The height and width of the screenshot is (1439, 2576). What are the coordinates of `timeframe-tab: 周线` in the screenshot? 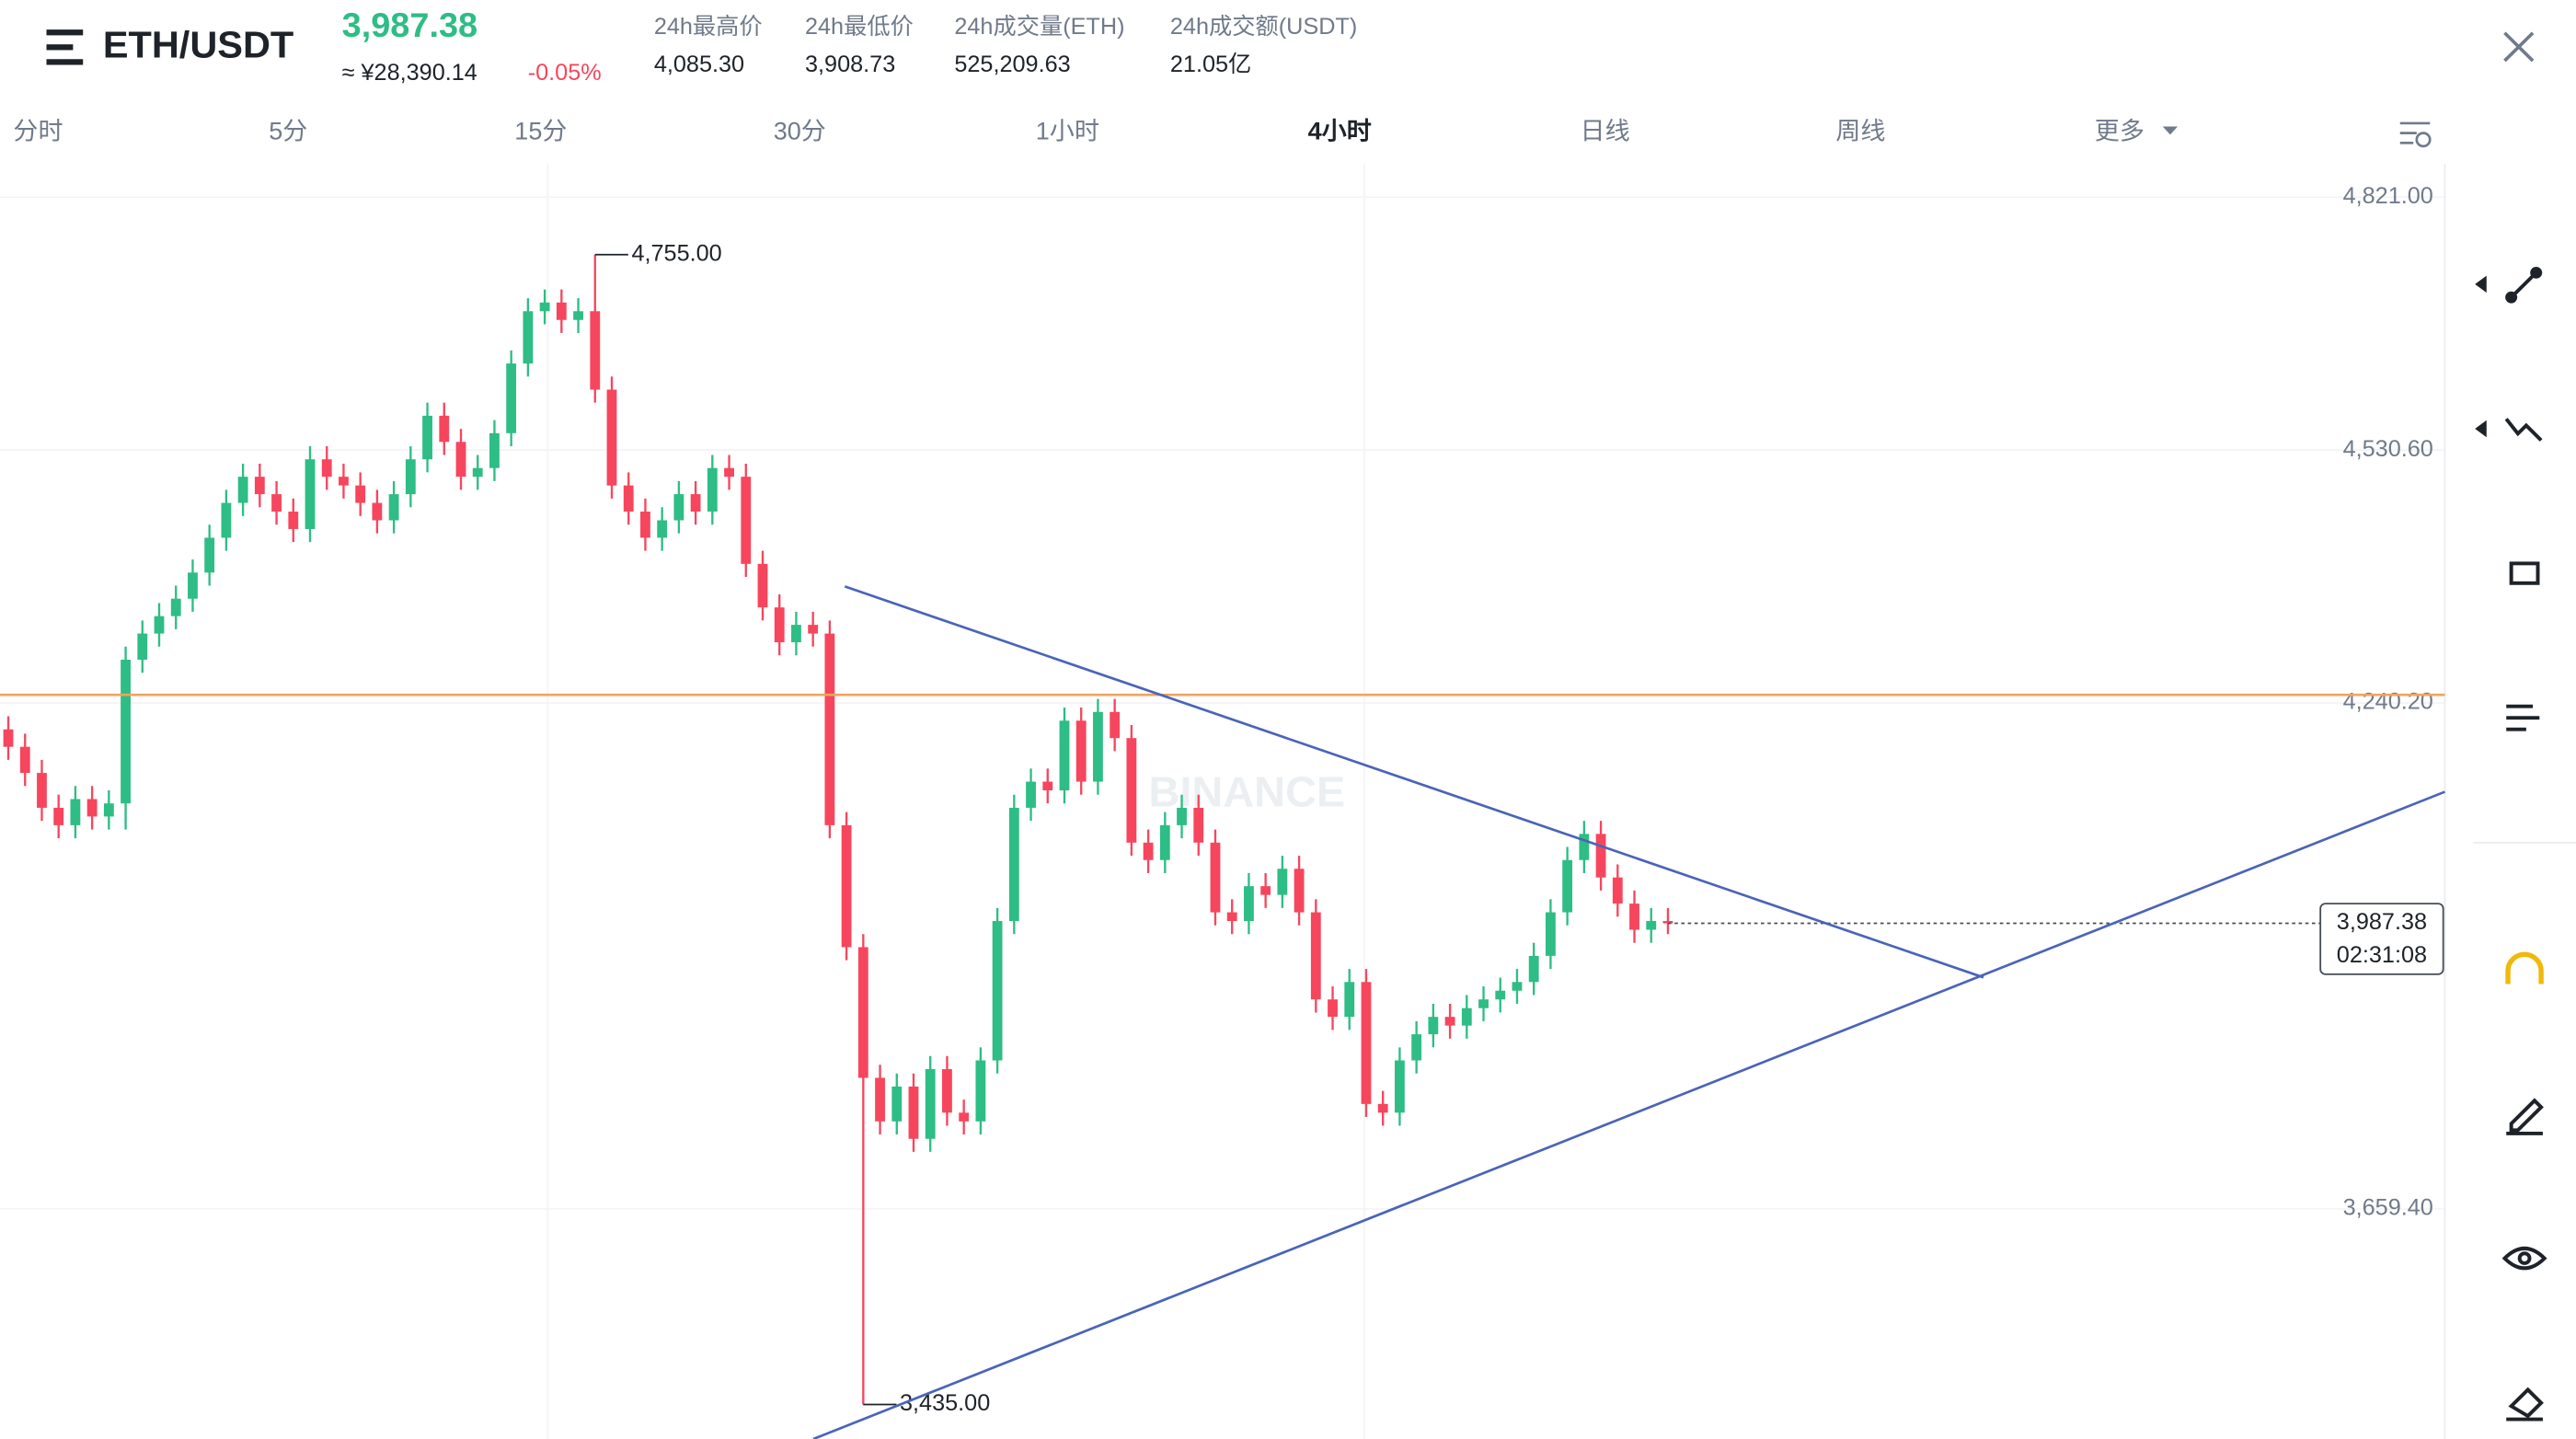 It's located at (1860, 131).